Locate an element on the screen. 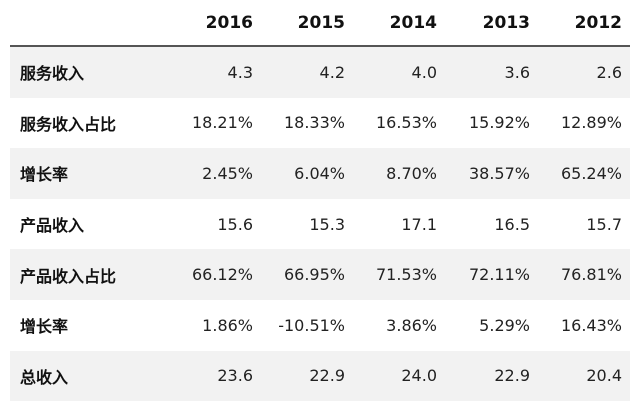 This screenshot has height=405, width=640. table-cell: 5.29% is located at coordinates (504, 325).